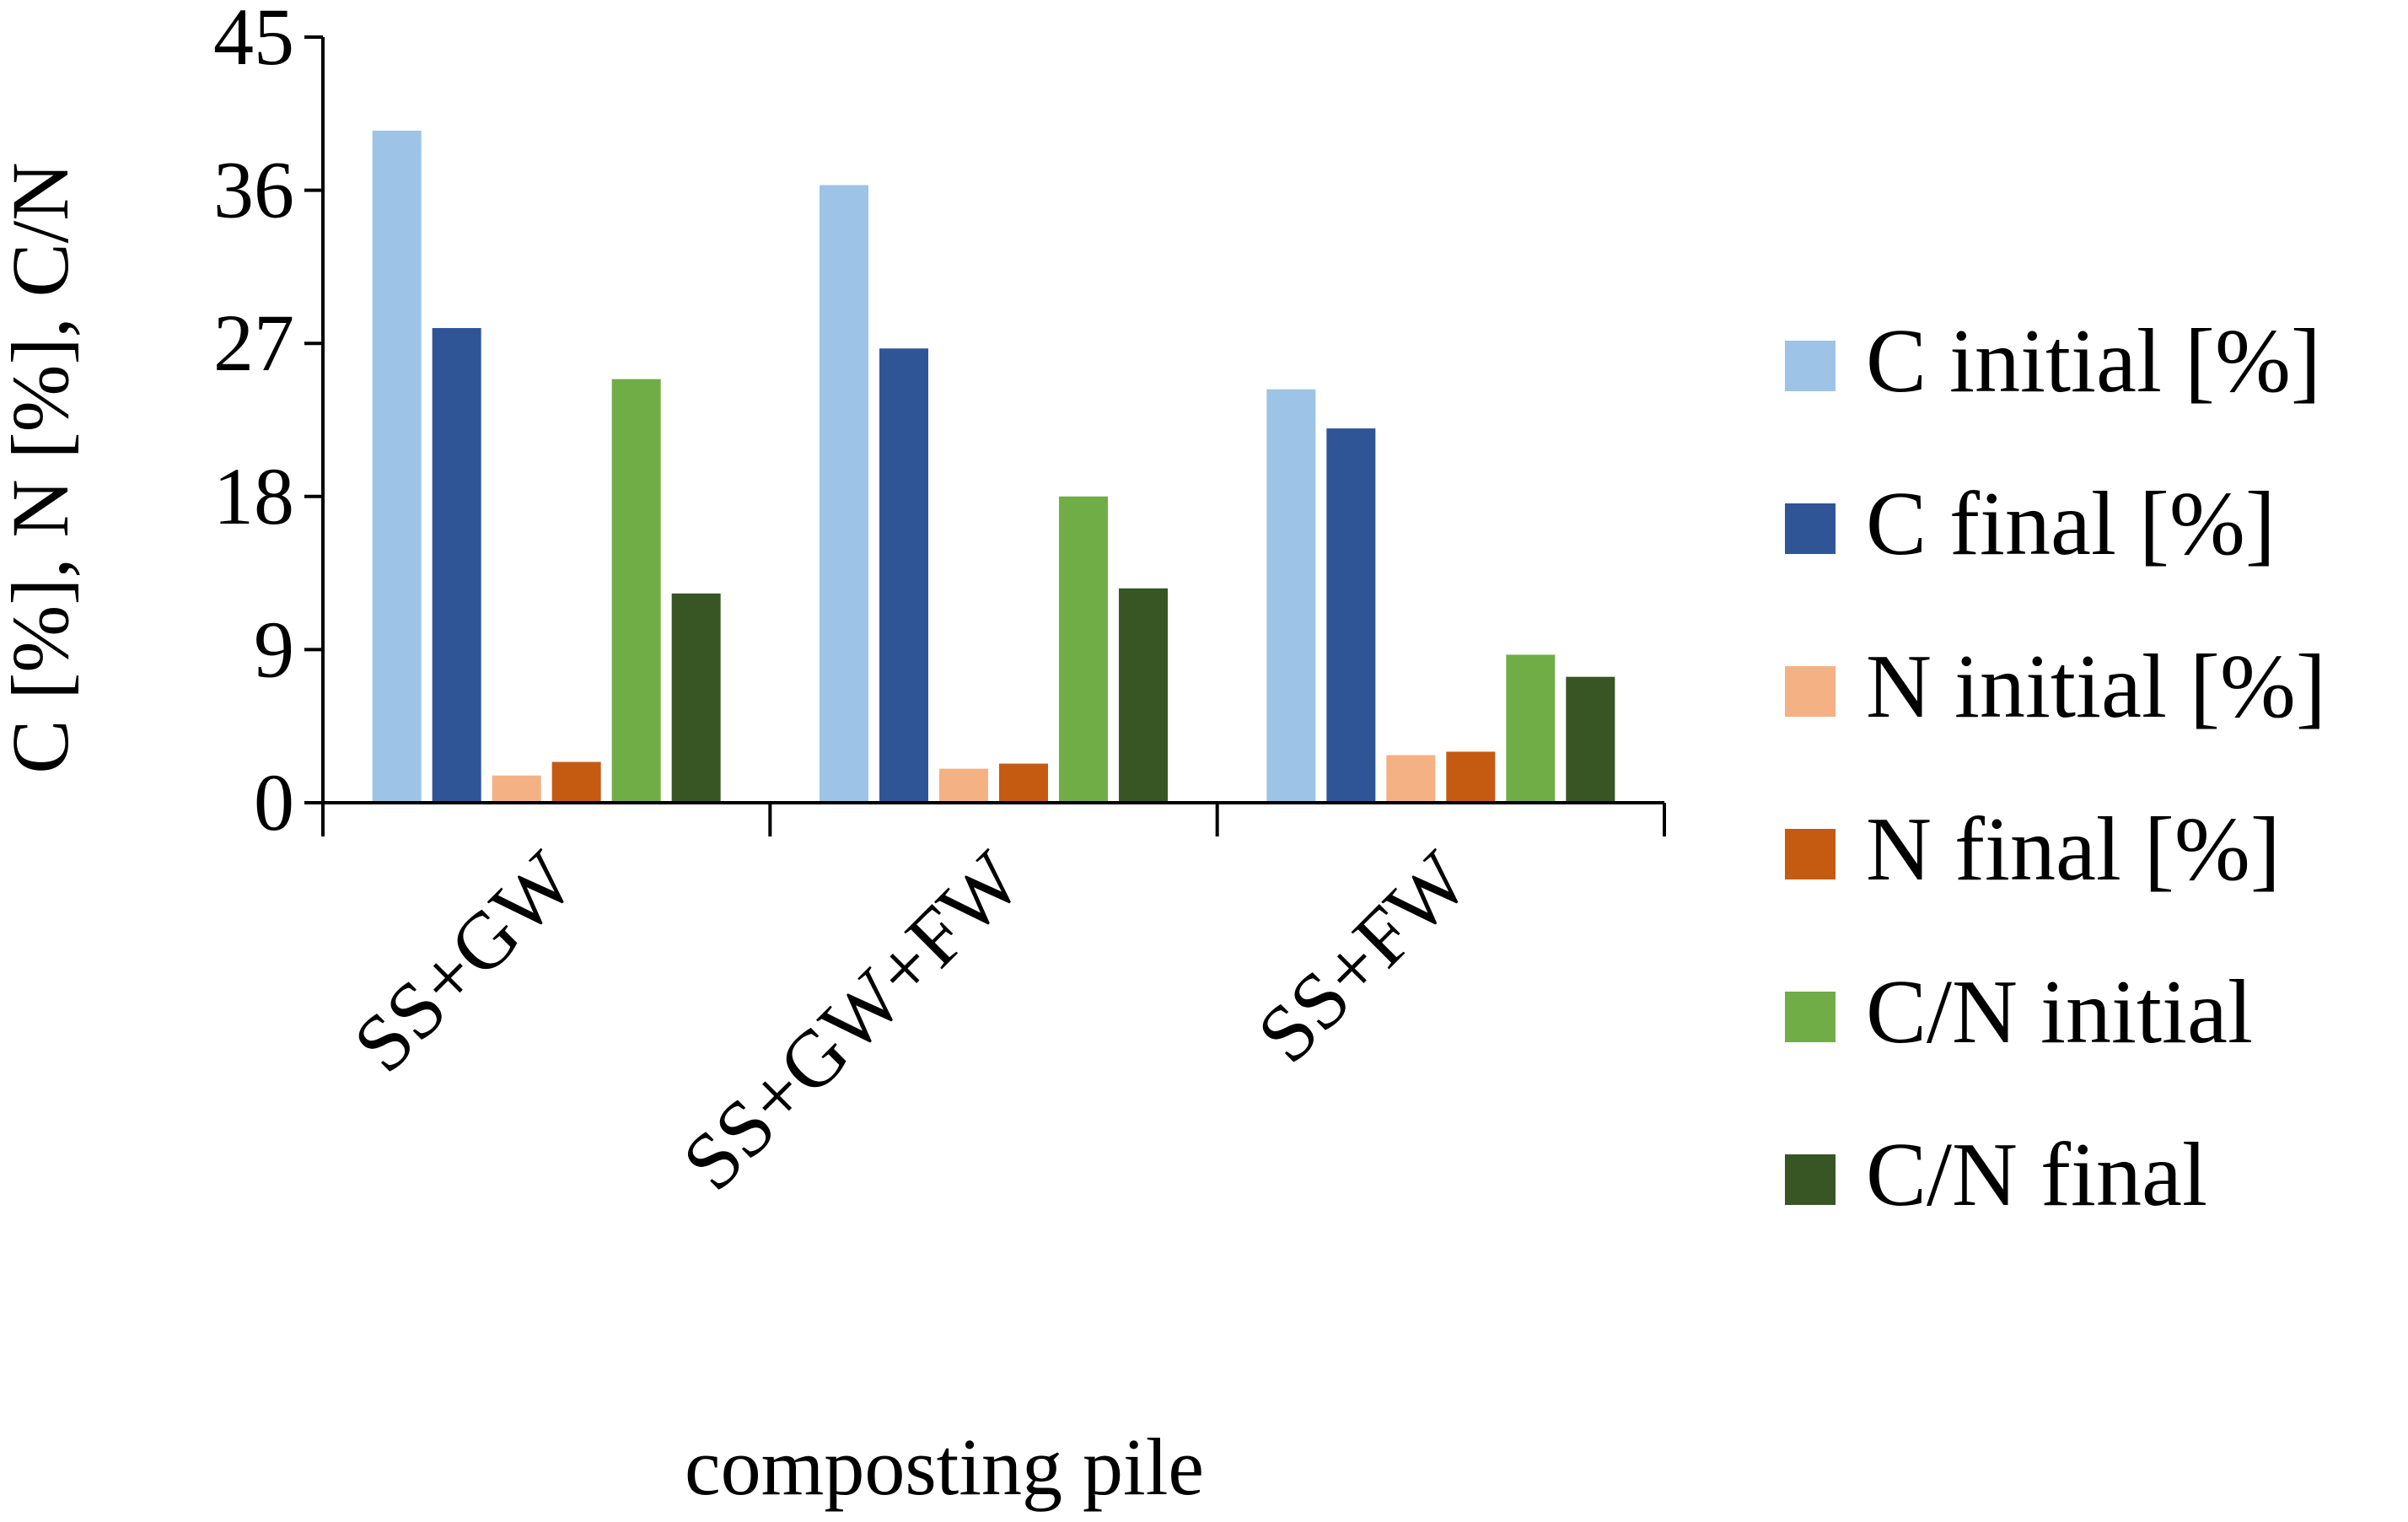  I want to click on x-axis-label: composting pile, so click(944, 1467).